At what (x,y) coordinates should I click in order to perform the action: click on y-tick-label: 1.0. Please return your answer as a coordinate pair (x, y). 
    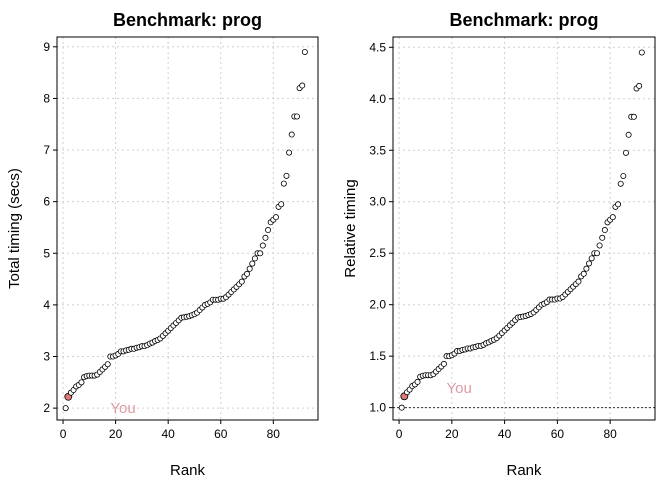
    Looking at the image, I should click on (377, 408).